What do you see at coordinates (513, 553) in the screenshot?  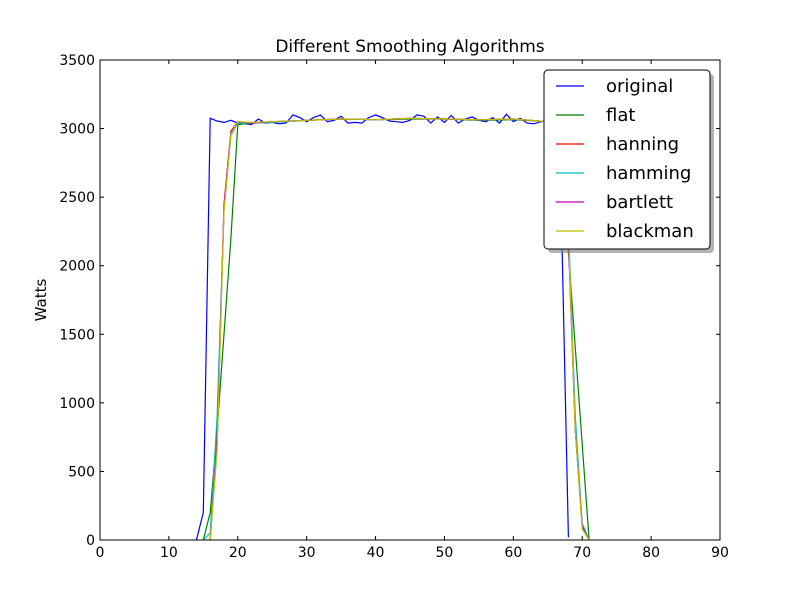 I see `x-tick-label: 60` at bounding box center [513, 553].